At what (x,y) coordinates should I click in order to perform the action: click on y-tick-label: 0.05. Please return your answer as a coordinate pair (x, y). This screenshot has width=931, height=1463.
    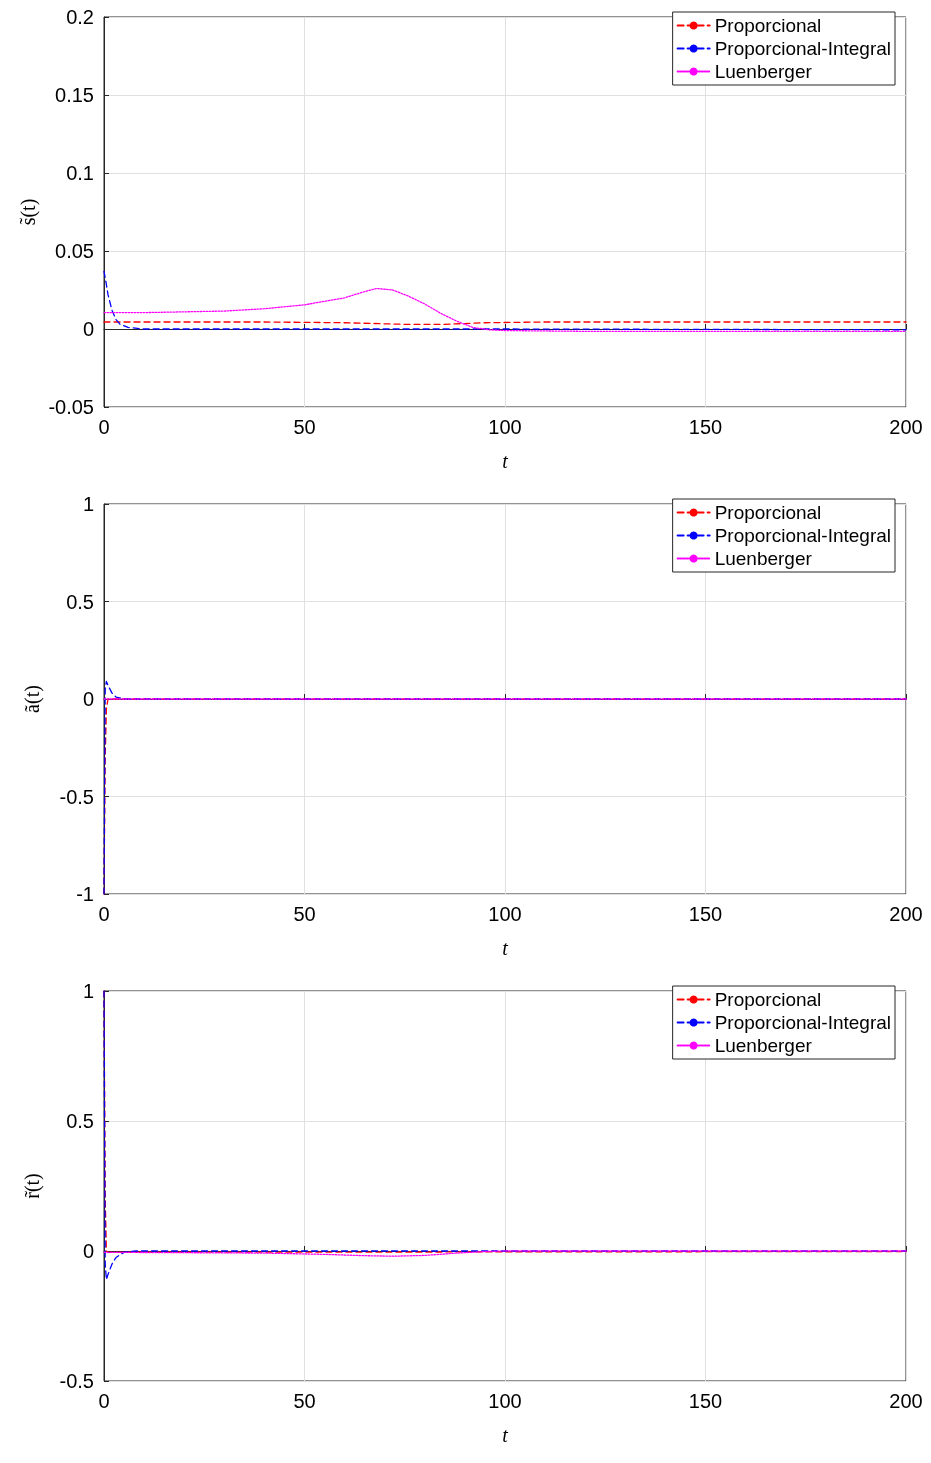
    Looking at the image, I should click on (74, 251).